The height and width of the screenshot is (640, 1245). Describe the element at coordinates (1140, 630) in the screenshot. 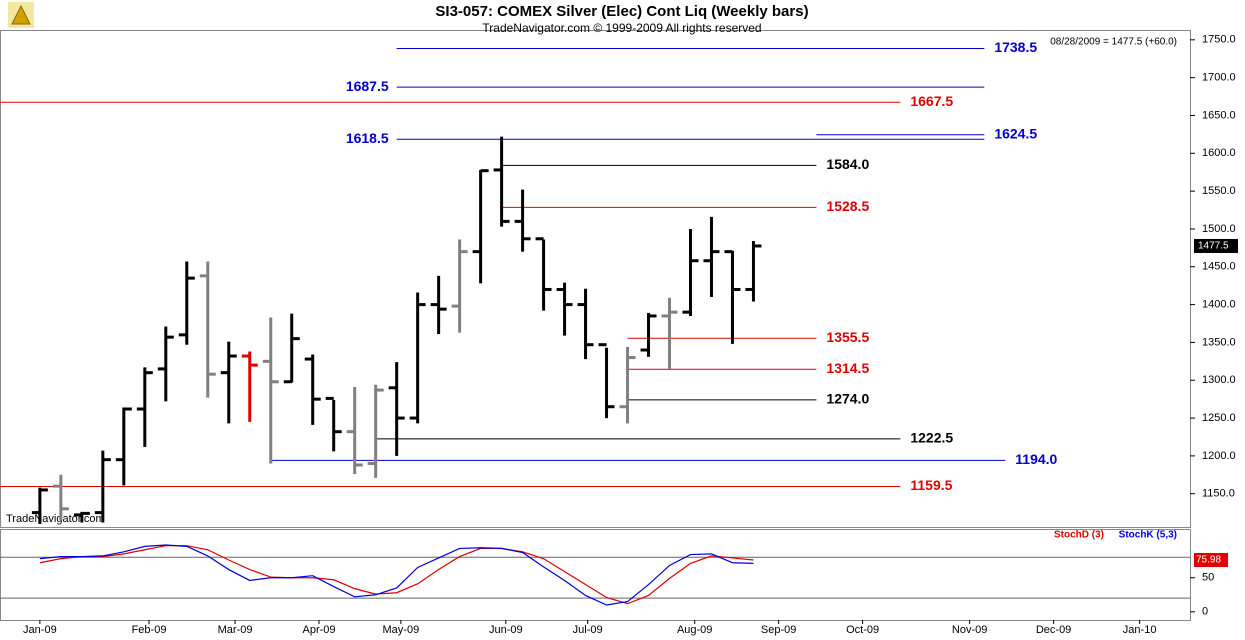

I see `x-tick-label: Jan-10` at that location.